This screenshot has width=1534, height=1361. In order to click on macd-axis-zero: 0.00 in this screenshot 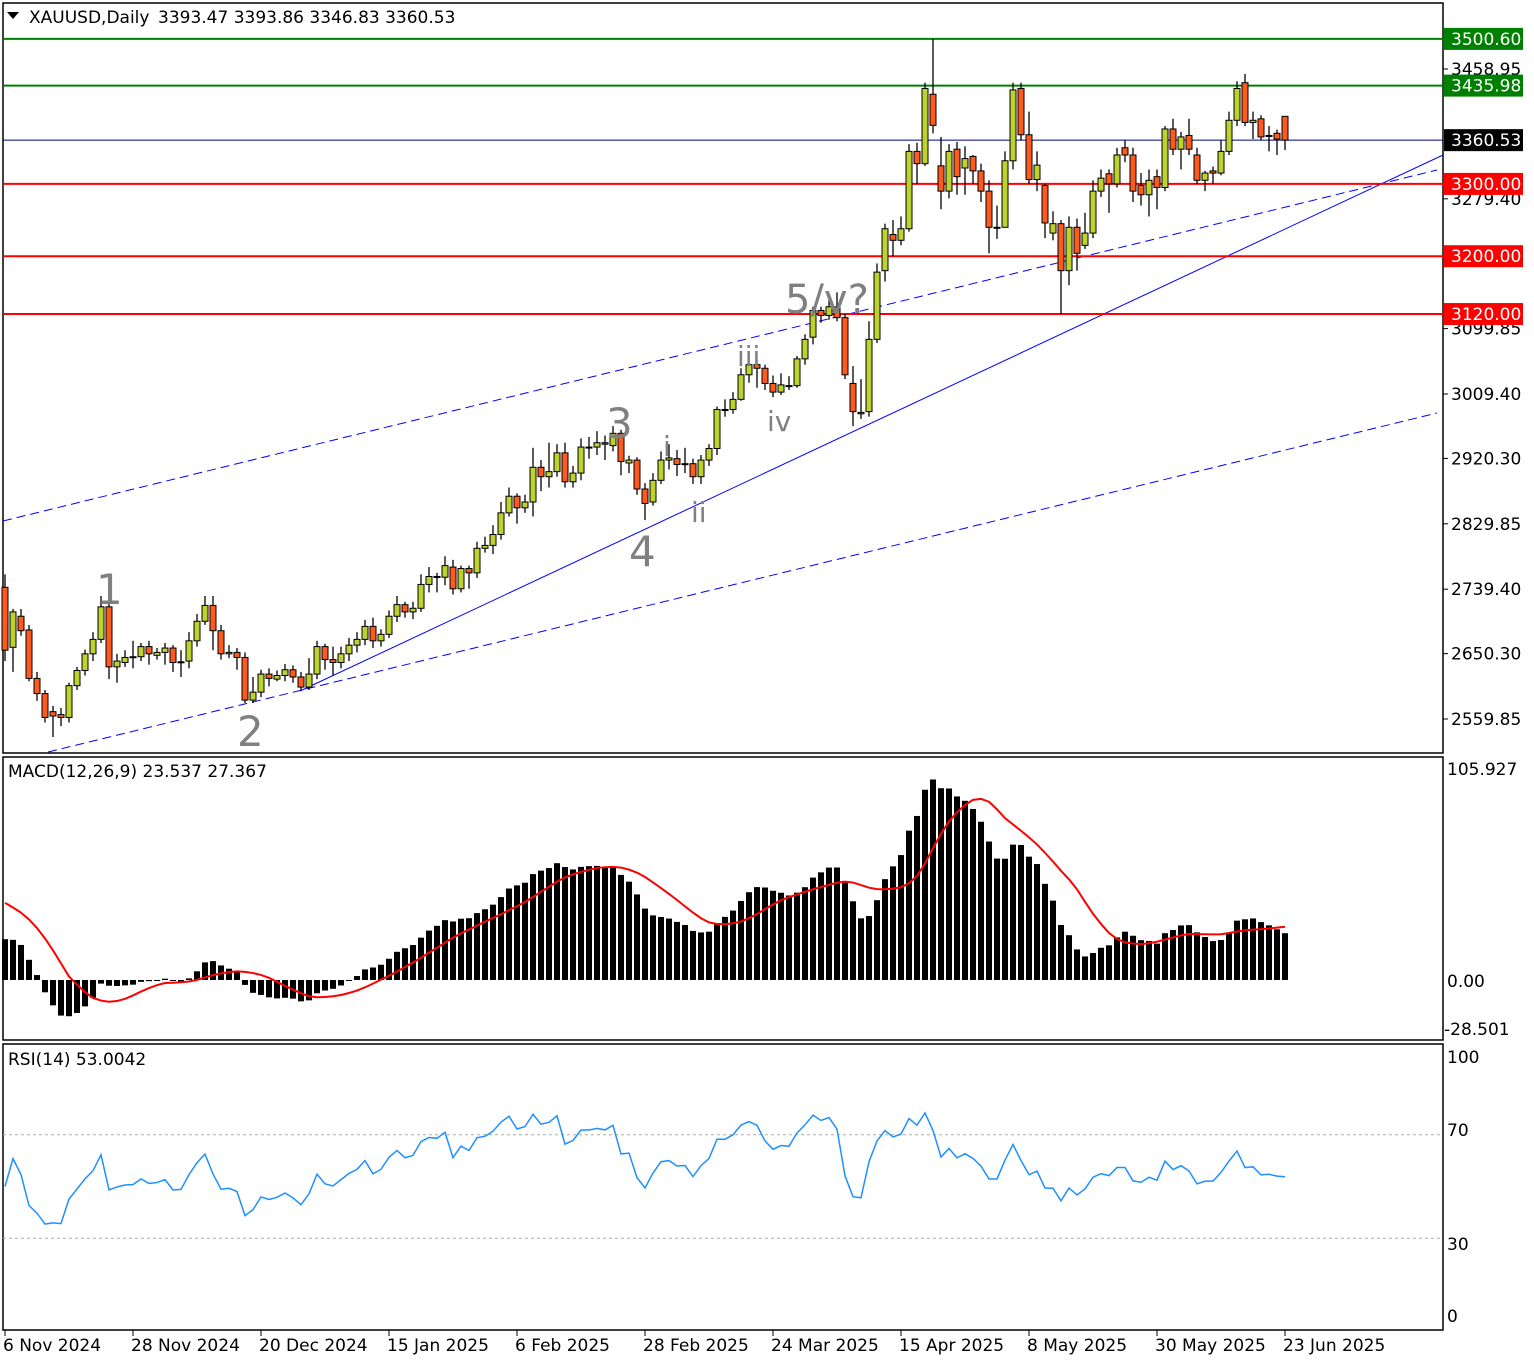, I will do `click(1466, 982)`.